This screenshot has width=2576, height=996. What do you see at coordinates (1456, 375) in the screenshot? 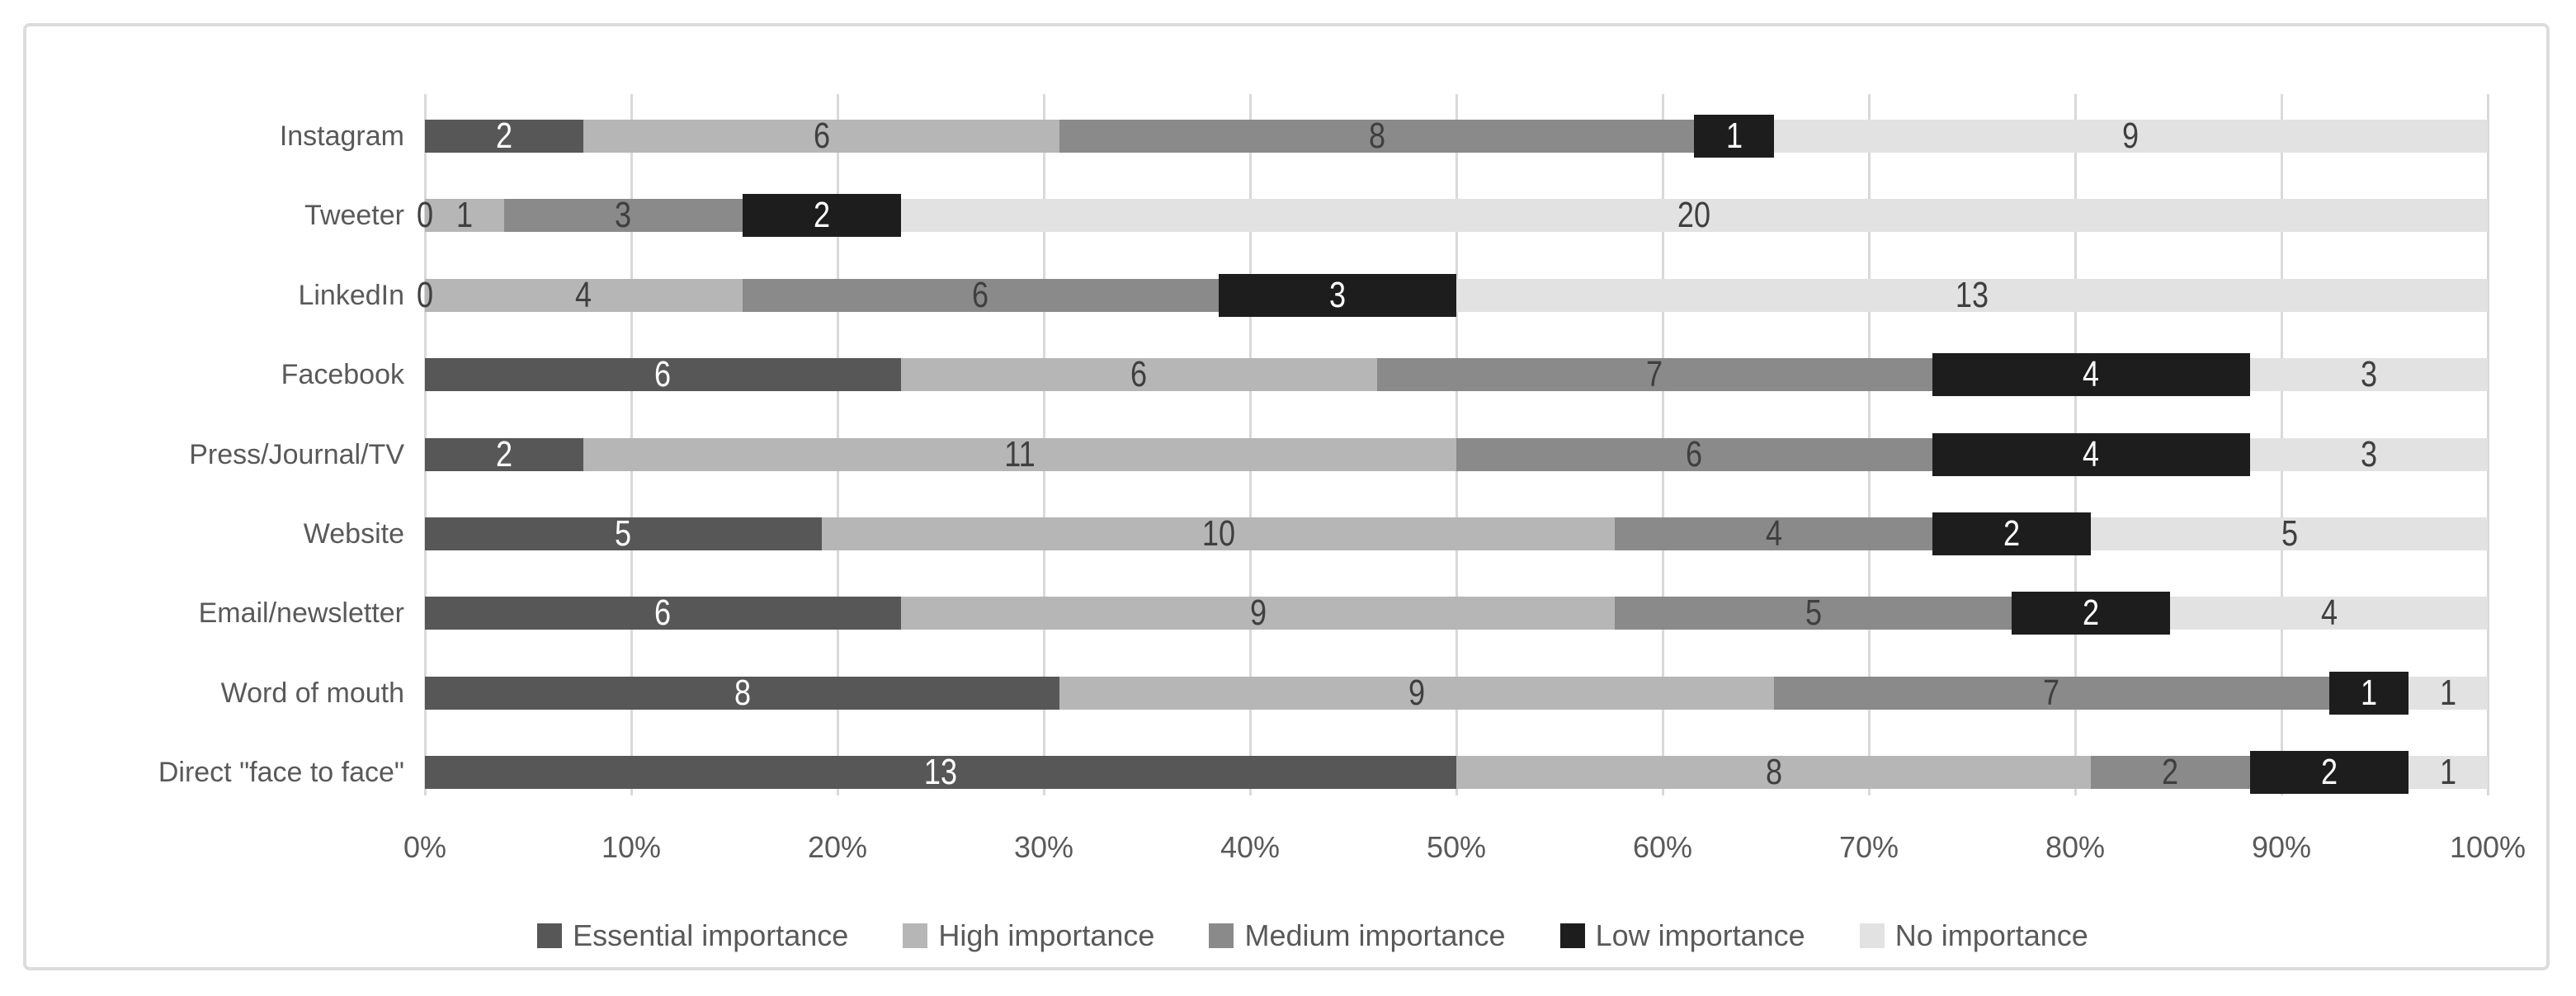
I see `bar-row: 6 6 7 4 3` at bounding box center [1456, 375].